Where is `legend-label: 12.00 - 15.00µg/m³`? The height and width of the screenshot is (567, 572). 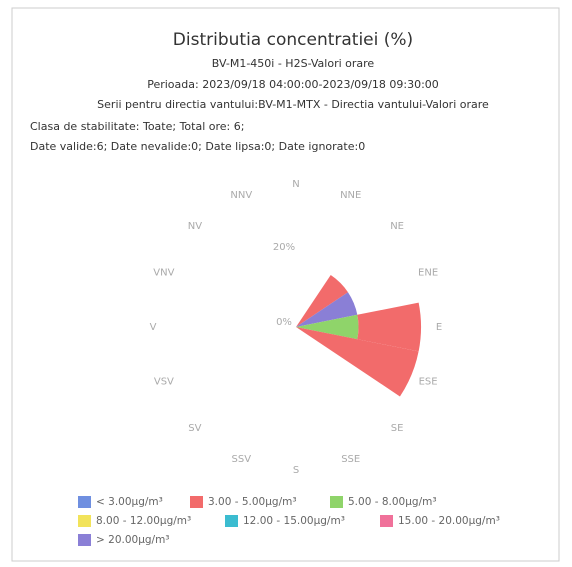 legend-label: 12.00 - 15.00µg/m³ is located at coordinates (294, 521).